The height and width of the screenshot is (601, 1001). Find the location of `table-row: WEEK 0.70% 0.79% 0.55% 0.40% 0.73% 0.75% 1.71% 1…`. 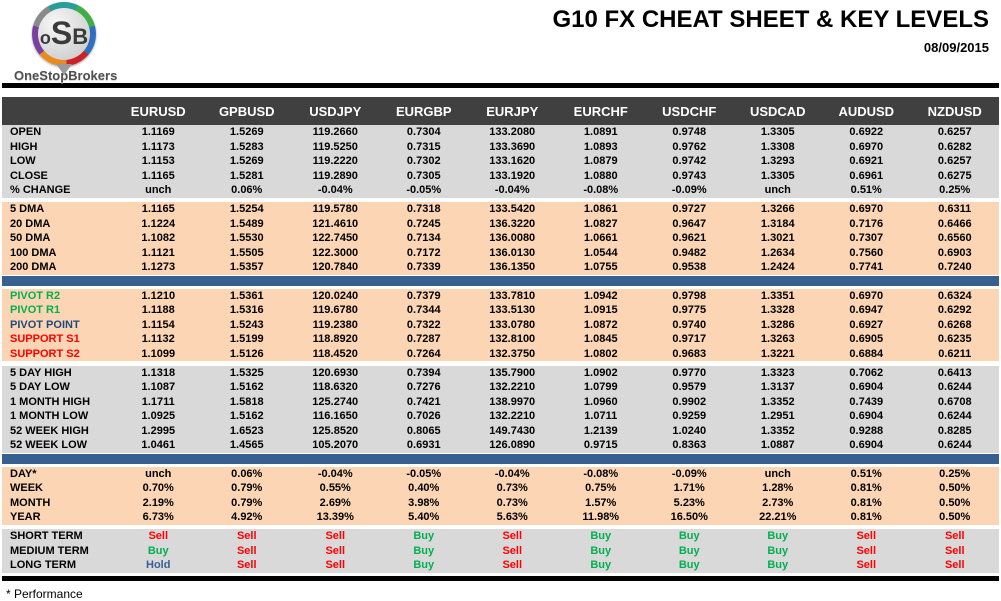

table-row: WEEK 0.70% 0.79% 0.55% 0.40% 0.73% 0.75% 1.71% 1… is located at coordinates (500, 488).